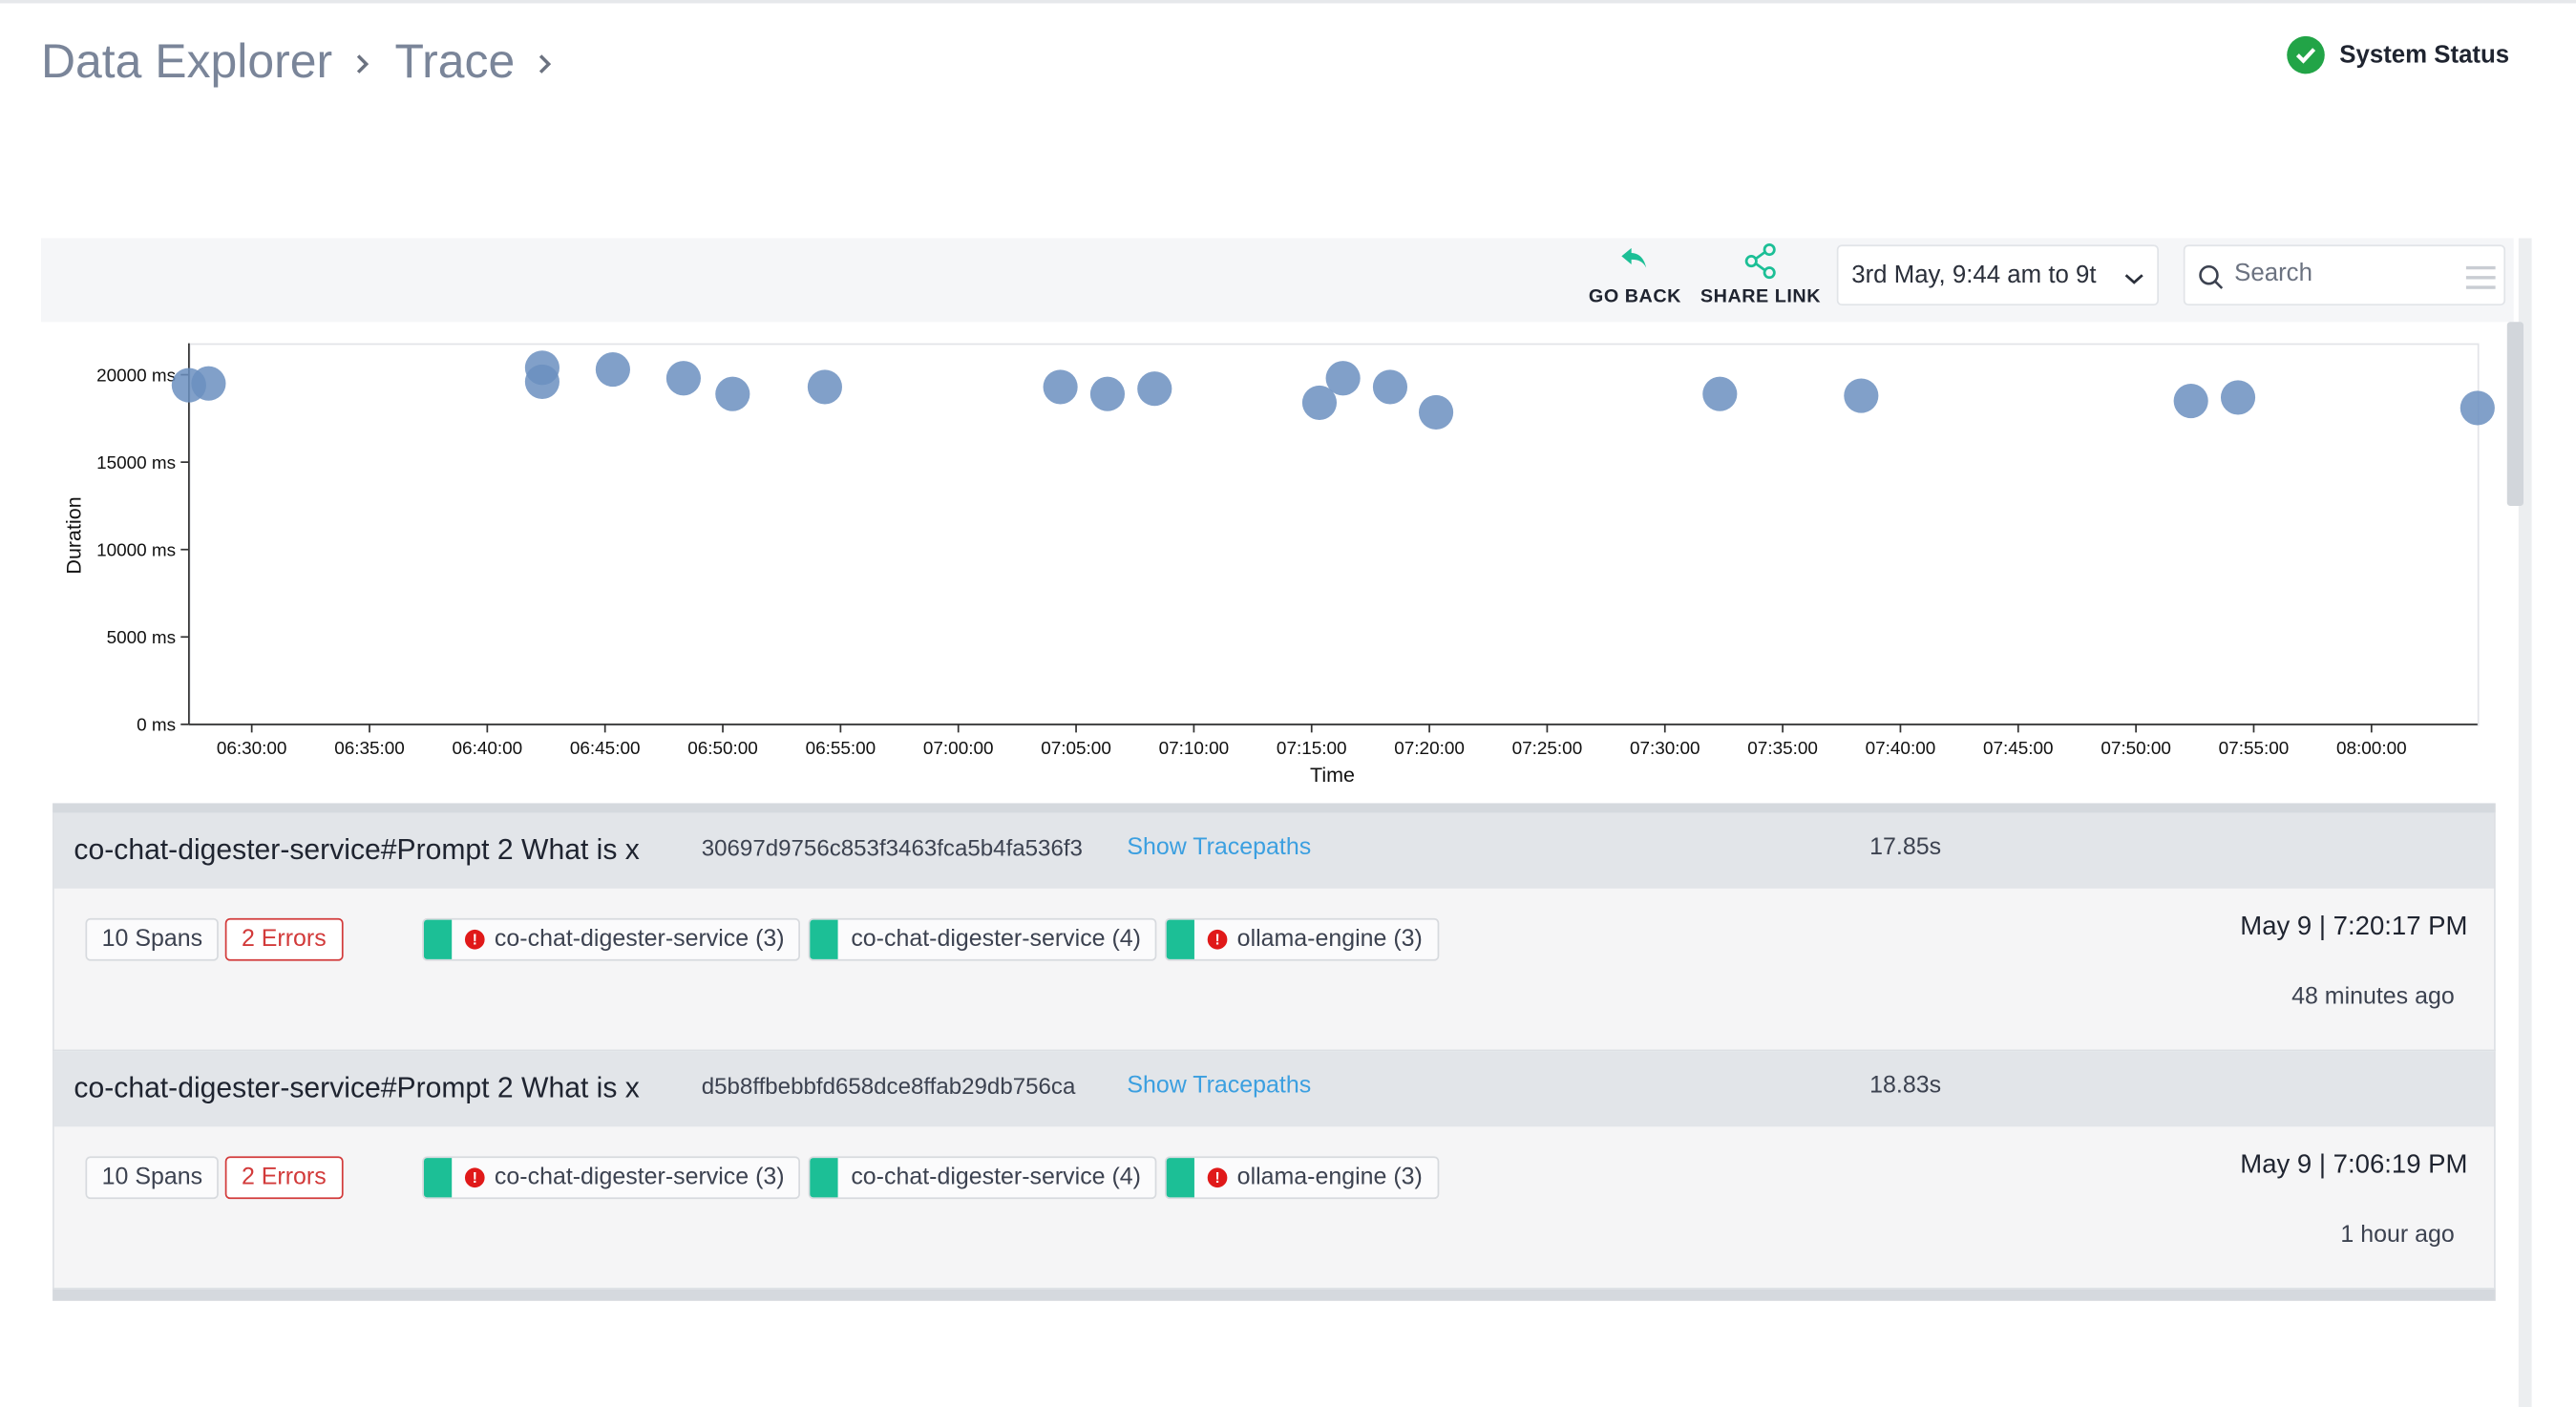 Image resolution: width=2576 pixels, height=1407 pixels. I want to click on system-status-label: System Status, so click(2424, 56).